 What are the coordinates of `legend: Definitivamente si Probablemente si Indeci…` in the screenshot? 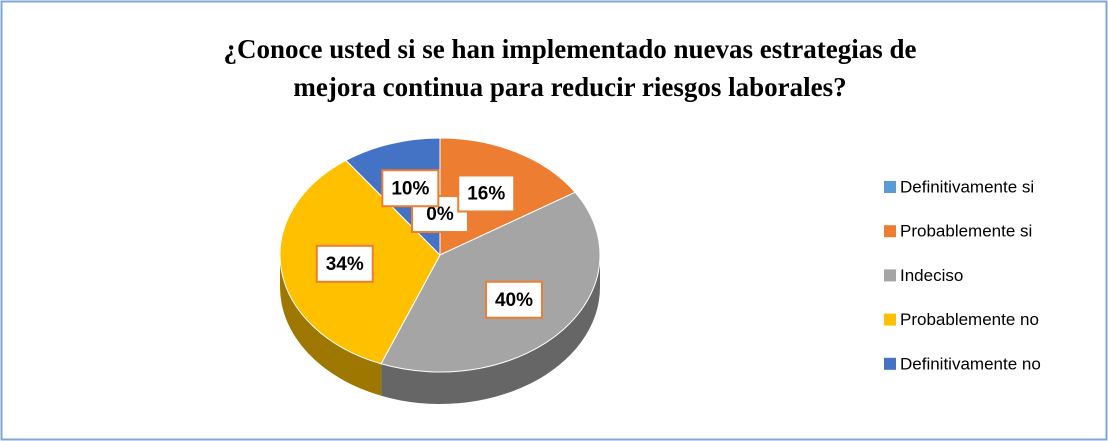 It's located at (962, 275).